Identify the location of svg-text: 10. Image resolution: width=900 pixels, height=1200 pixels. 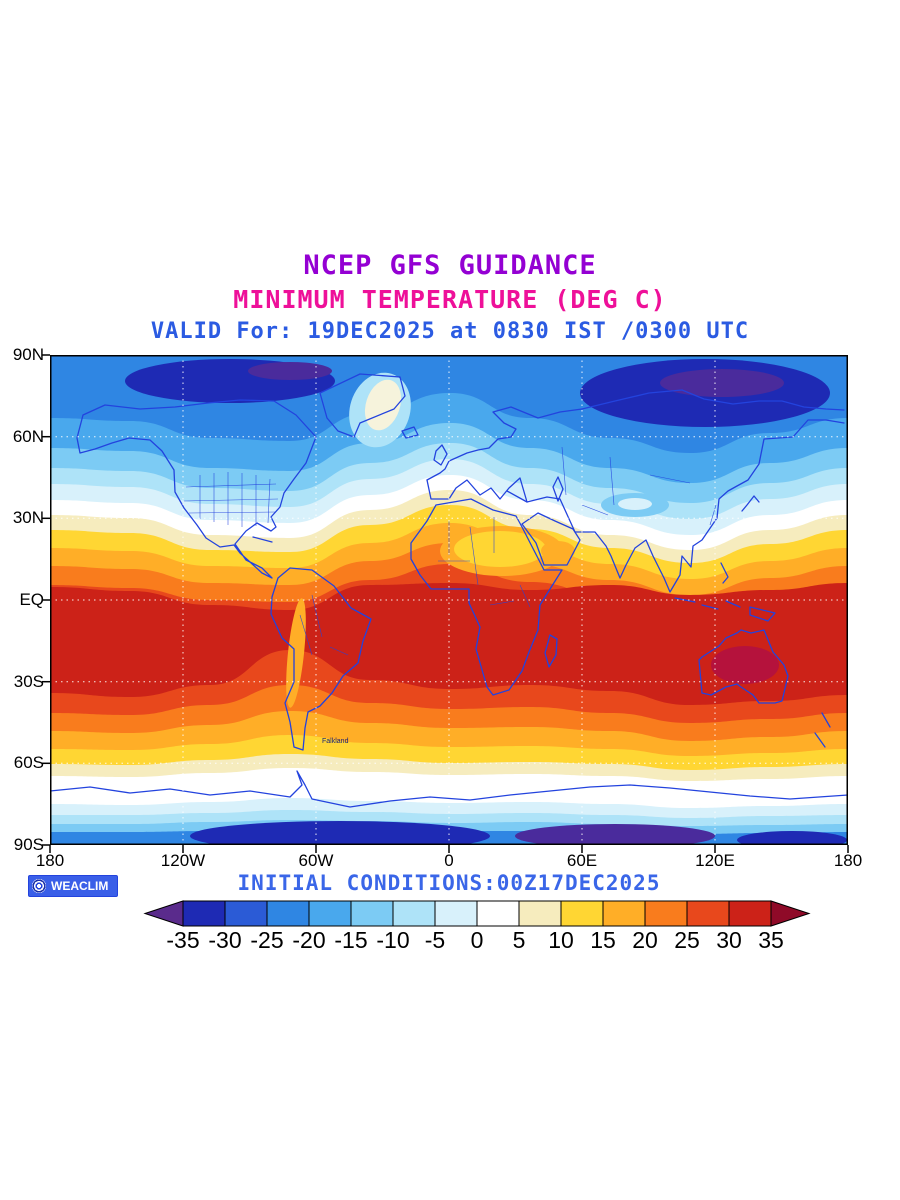
(561, 940).